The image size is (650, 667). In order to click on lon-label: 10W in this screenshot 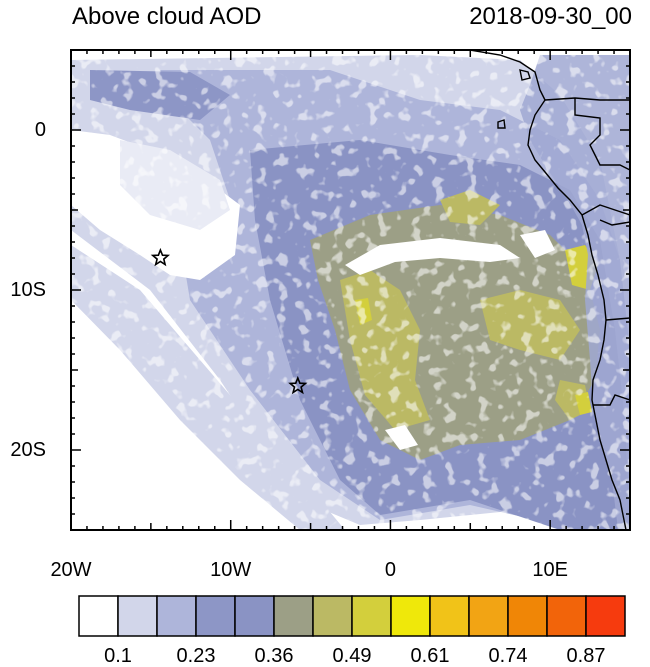, I will do `click(231, 570)`.